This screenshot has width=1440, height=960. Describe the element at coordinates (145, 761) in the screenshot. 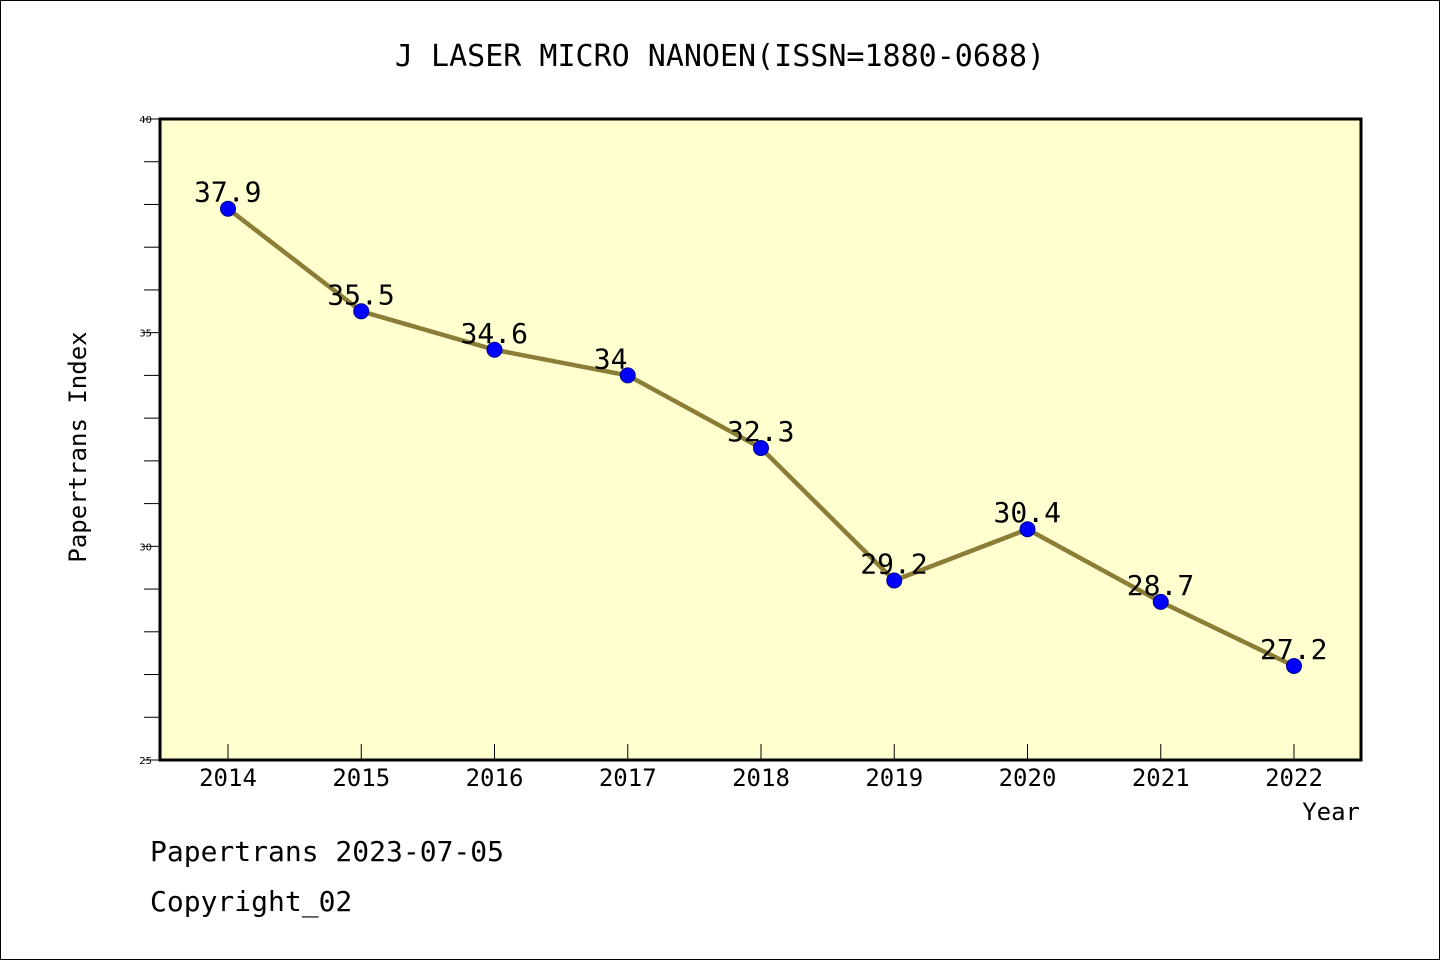

I see `y-tick-label: 25` at that location.